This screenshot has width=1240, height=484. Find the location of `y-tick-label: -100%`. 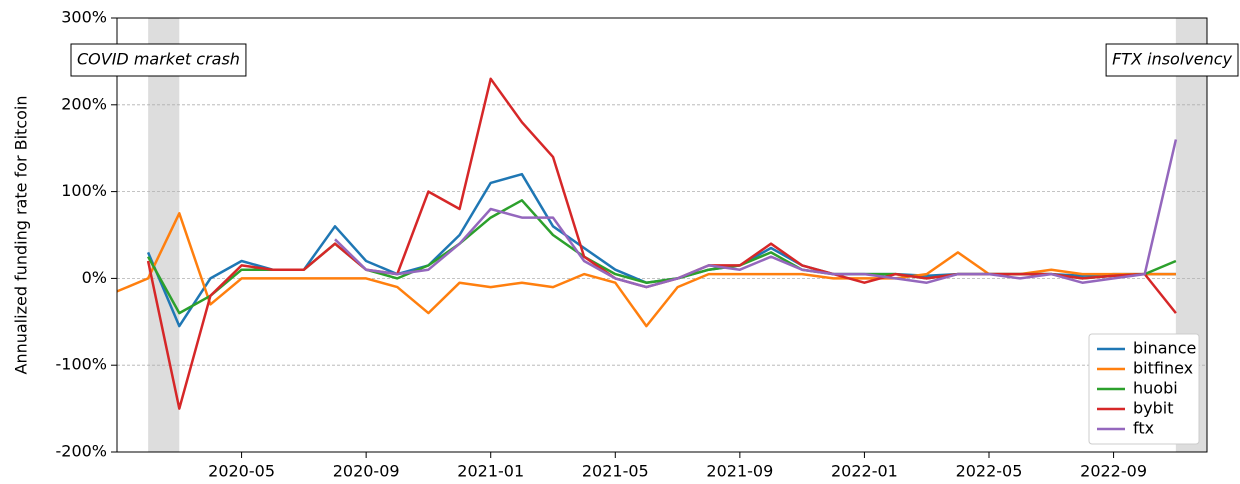

y-tick-label: -100% is located at coordinates (81, 364).